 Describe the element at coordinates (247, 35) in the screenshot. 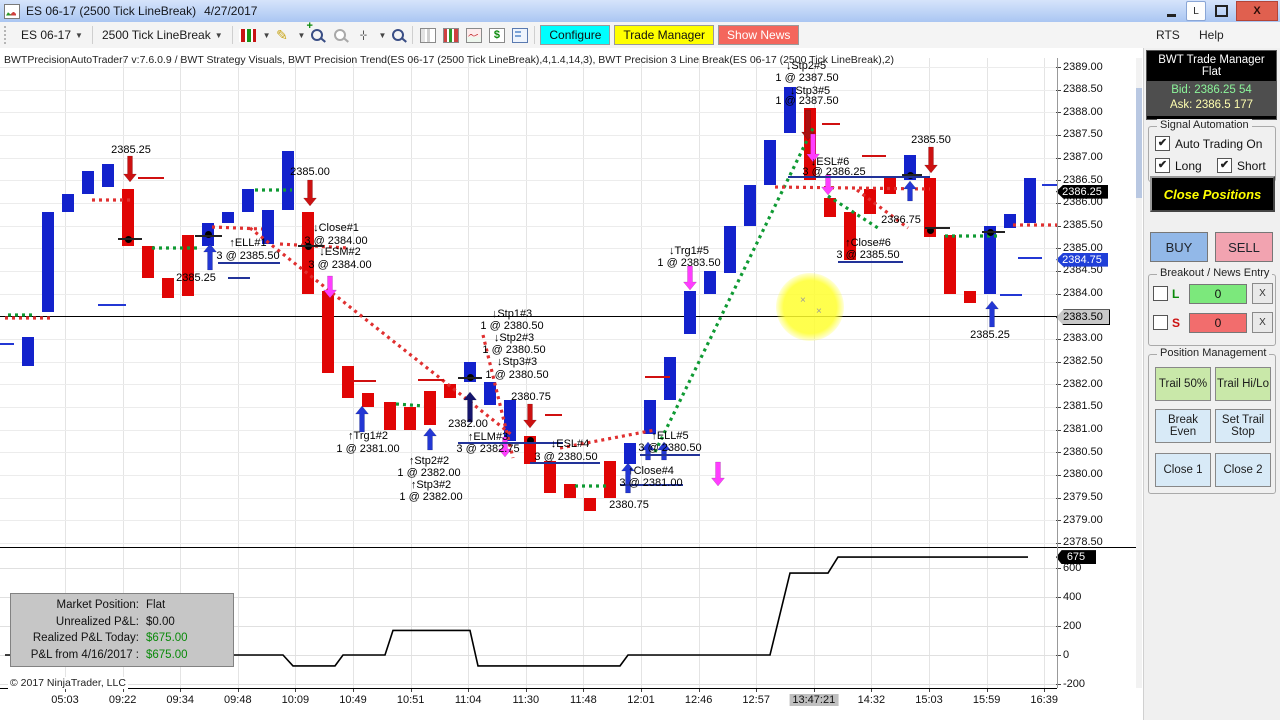

I see `candlestick-icon` at that location.